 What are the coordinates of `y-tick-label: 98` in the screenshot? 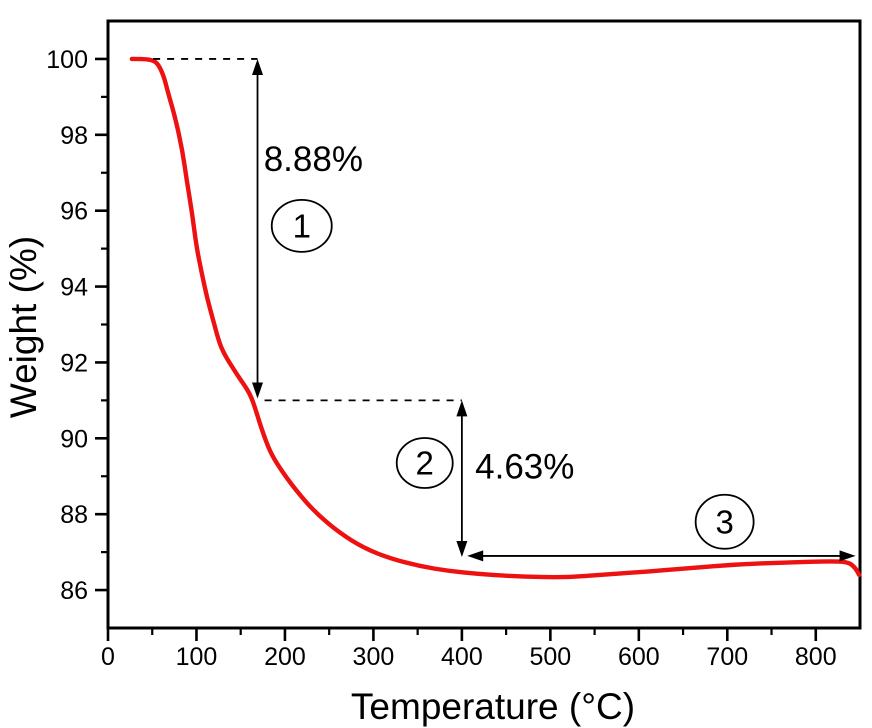 It's located at (74, 136).